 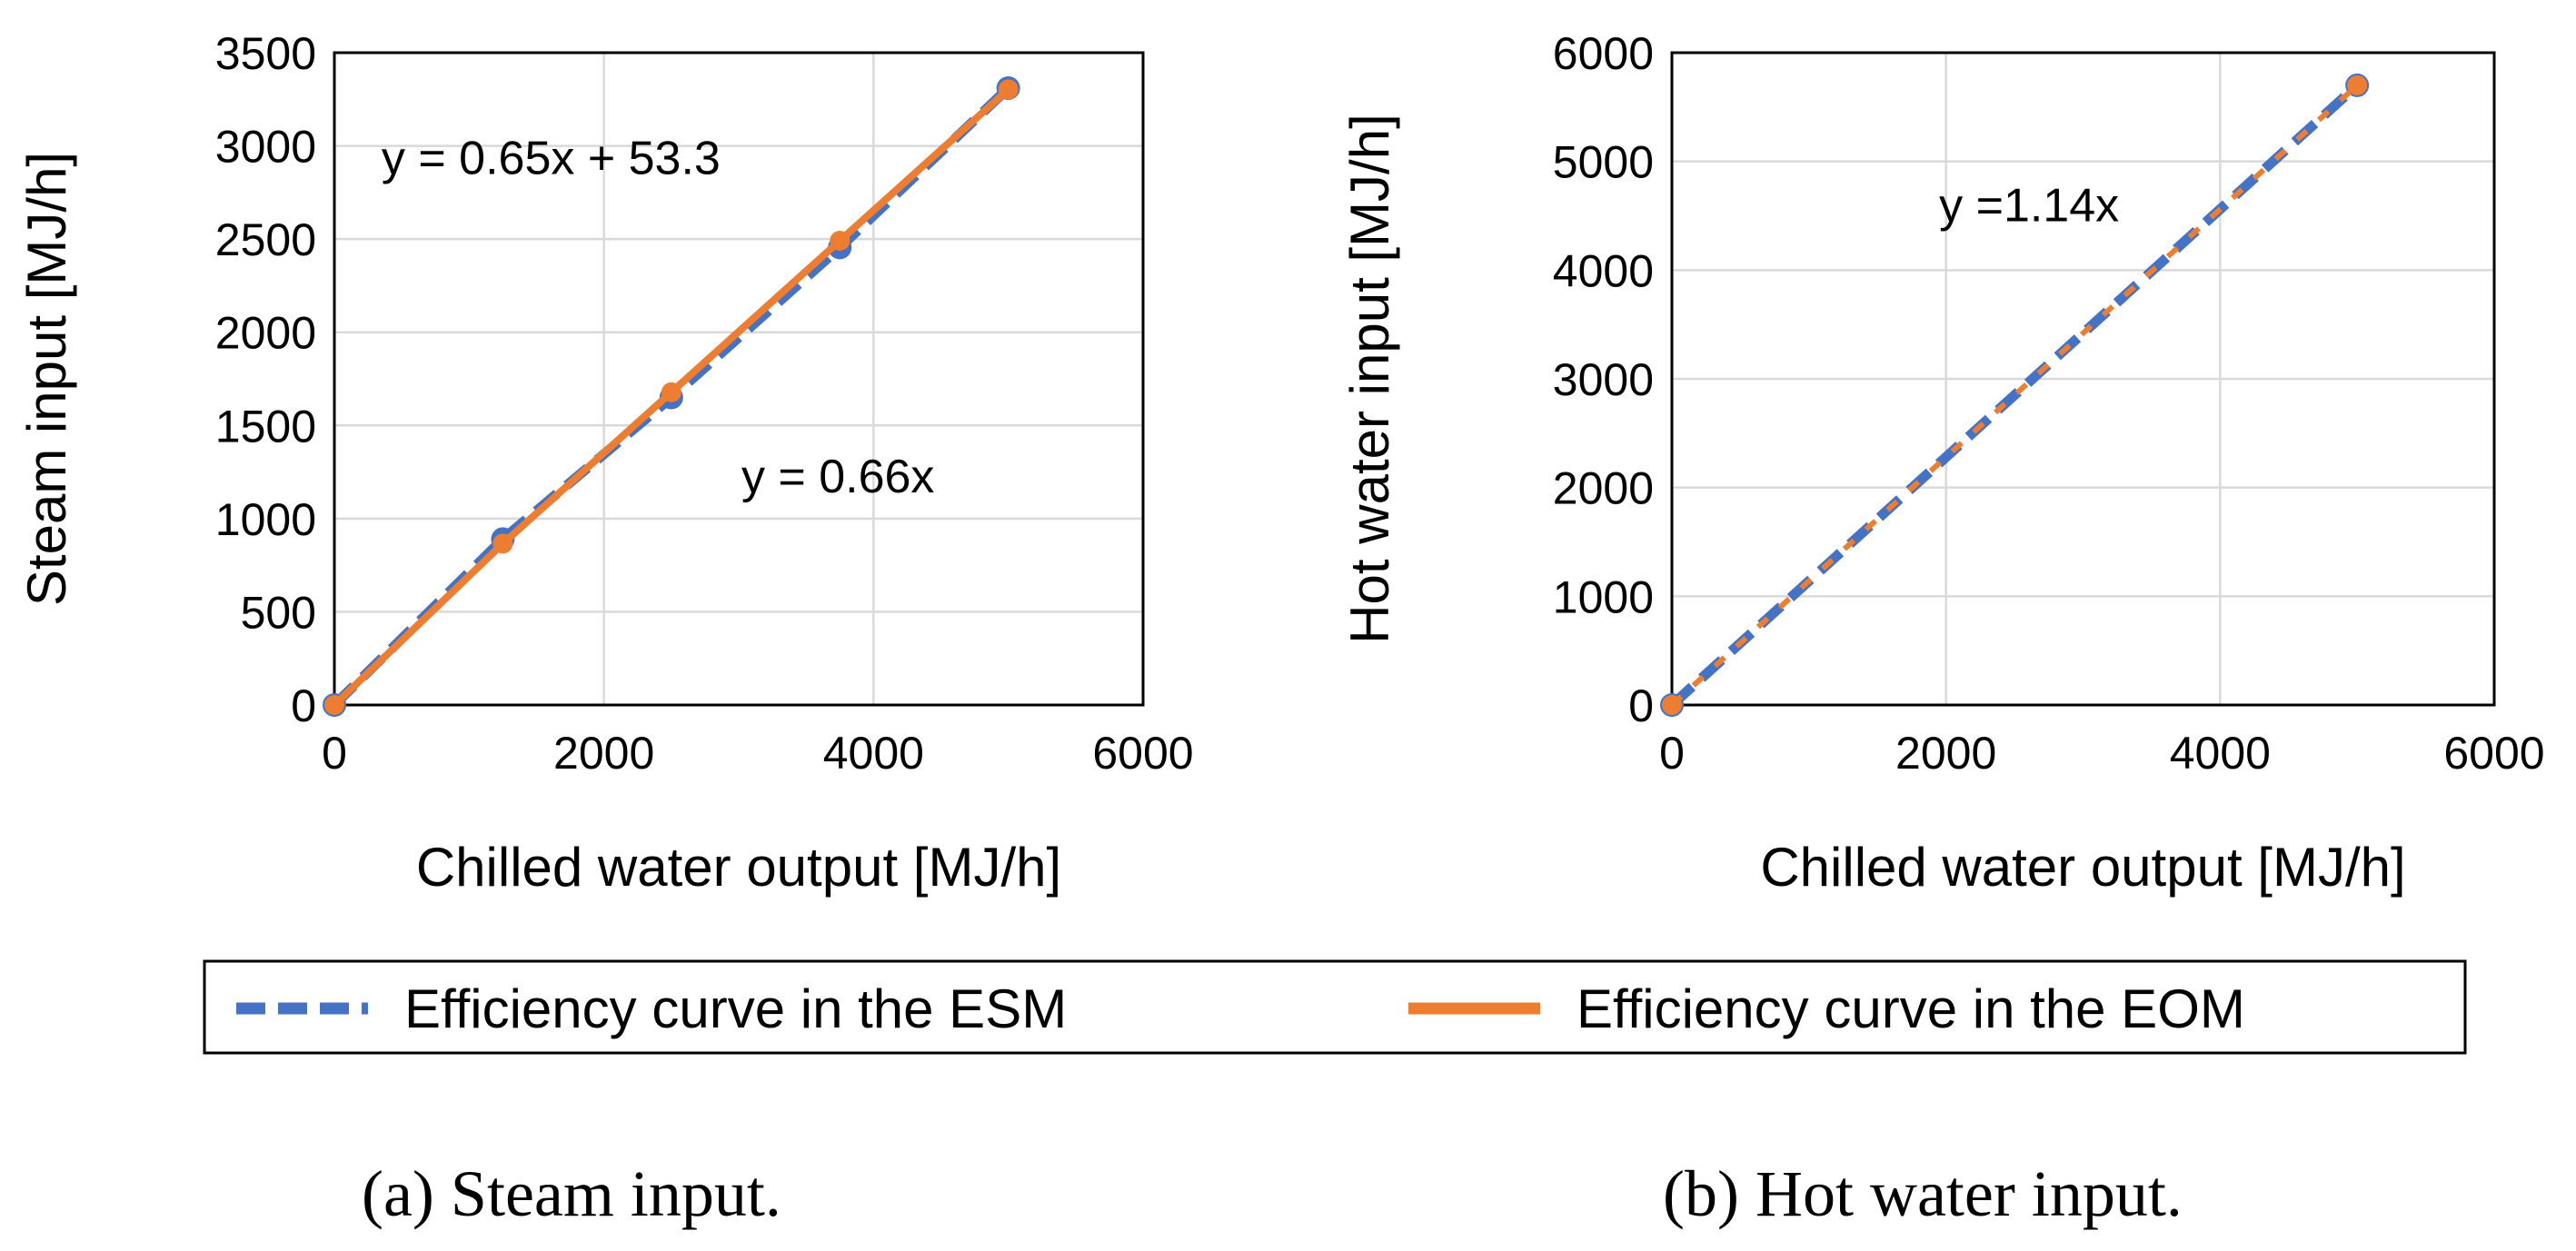 I want to click on y-tick-label: 6000, so click(x=1604, y=53).